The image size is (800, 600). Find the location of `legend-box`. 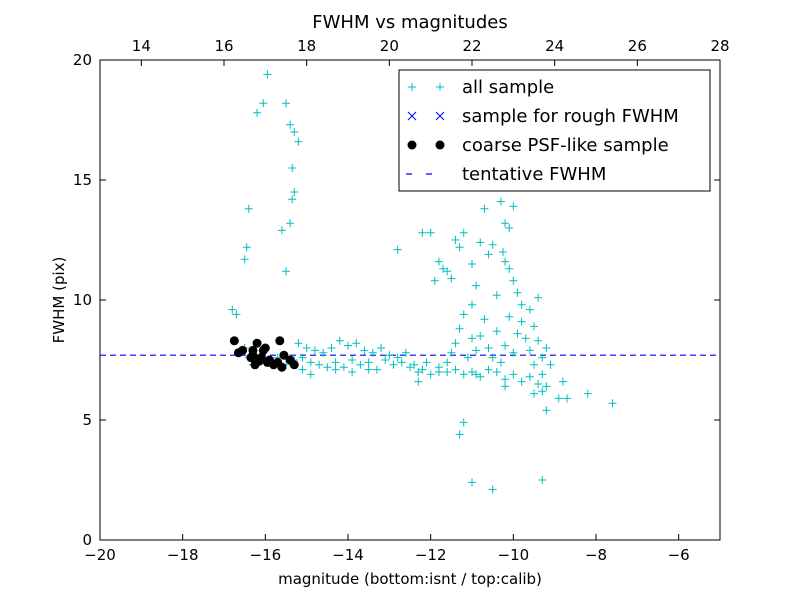

legend-box is located at coordinates (554, 130).